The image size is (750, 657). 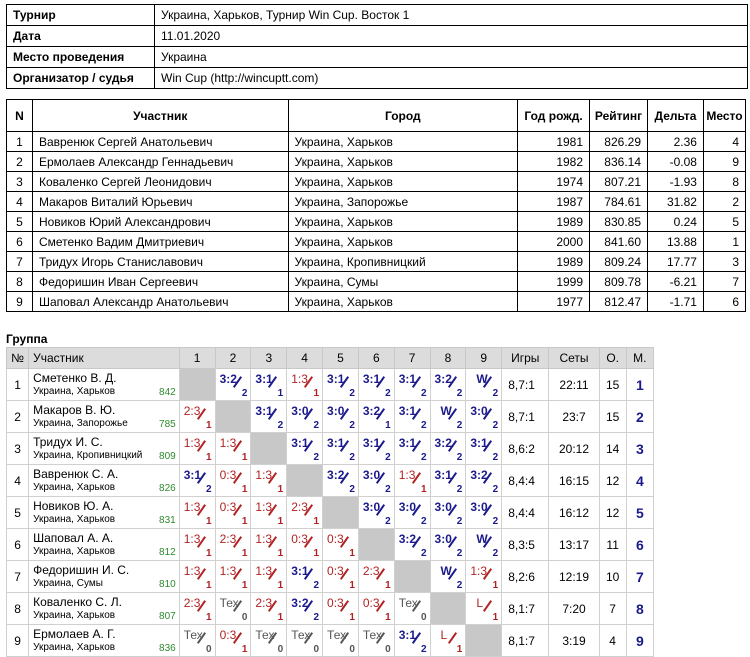 I want to click on participant-cell: Тридух Игорь Станиславович, so click(x=160, y=261).